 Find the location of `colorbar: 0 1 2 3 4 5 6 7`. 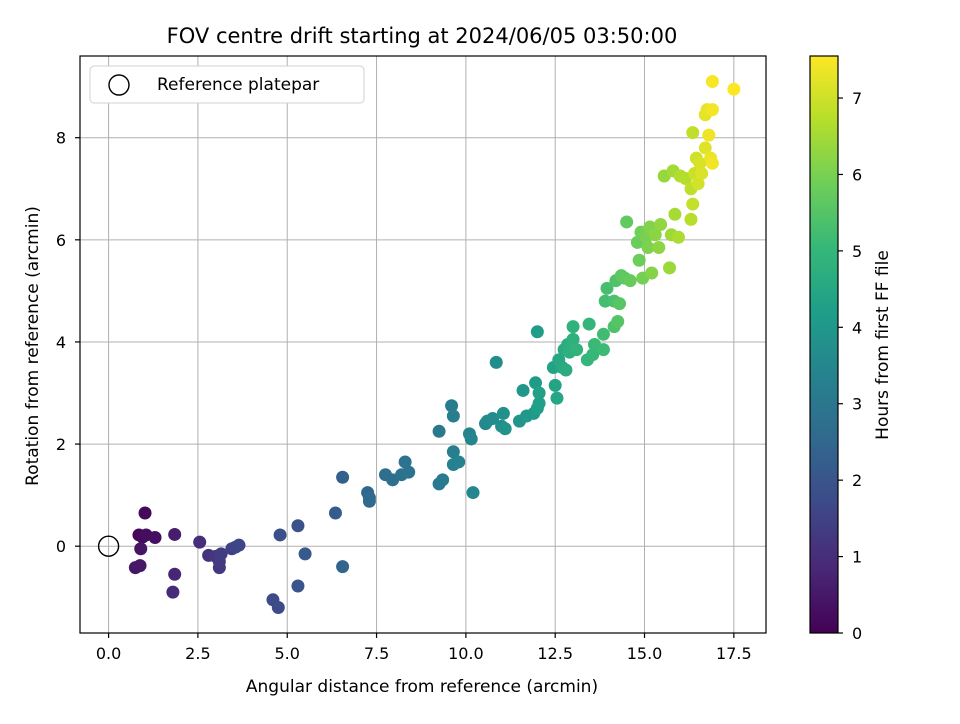

colorbar: 0 1 2 3 4 5 6 7 is located at coordinates (835, 349).